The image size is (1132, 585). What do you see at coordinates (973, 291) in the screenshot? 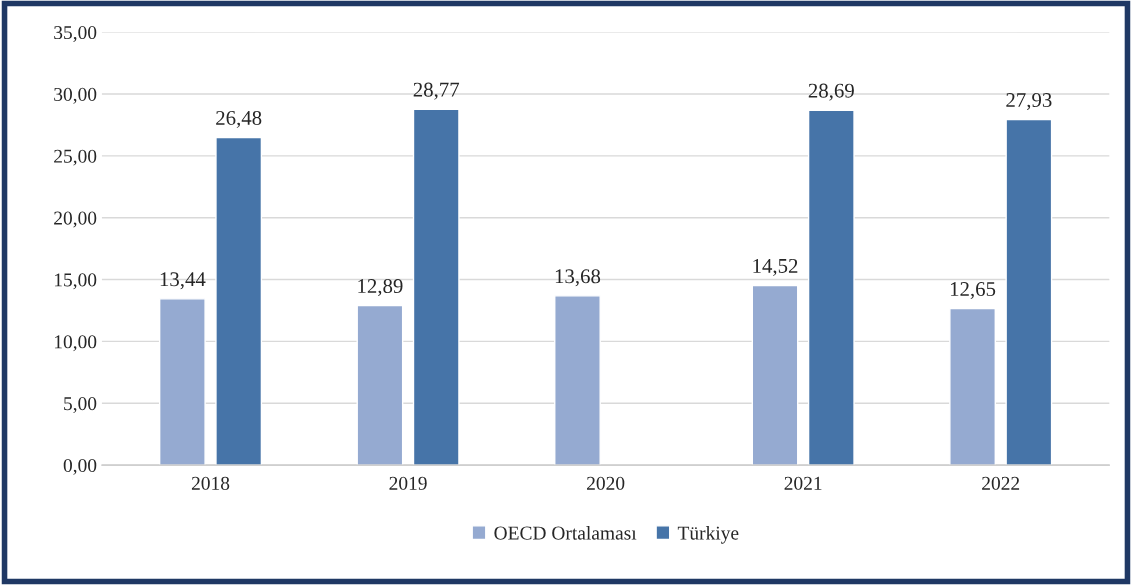
I see `data-label: 12,65` at bounding box center [973, 291].